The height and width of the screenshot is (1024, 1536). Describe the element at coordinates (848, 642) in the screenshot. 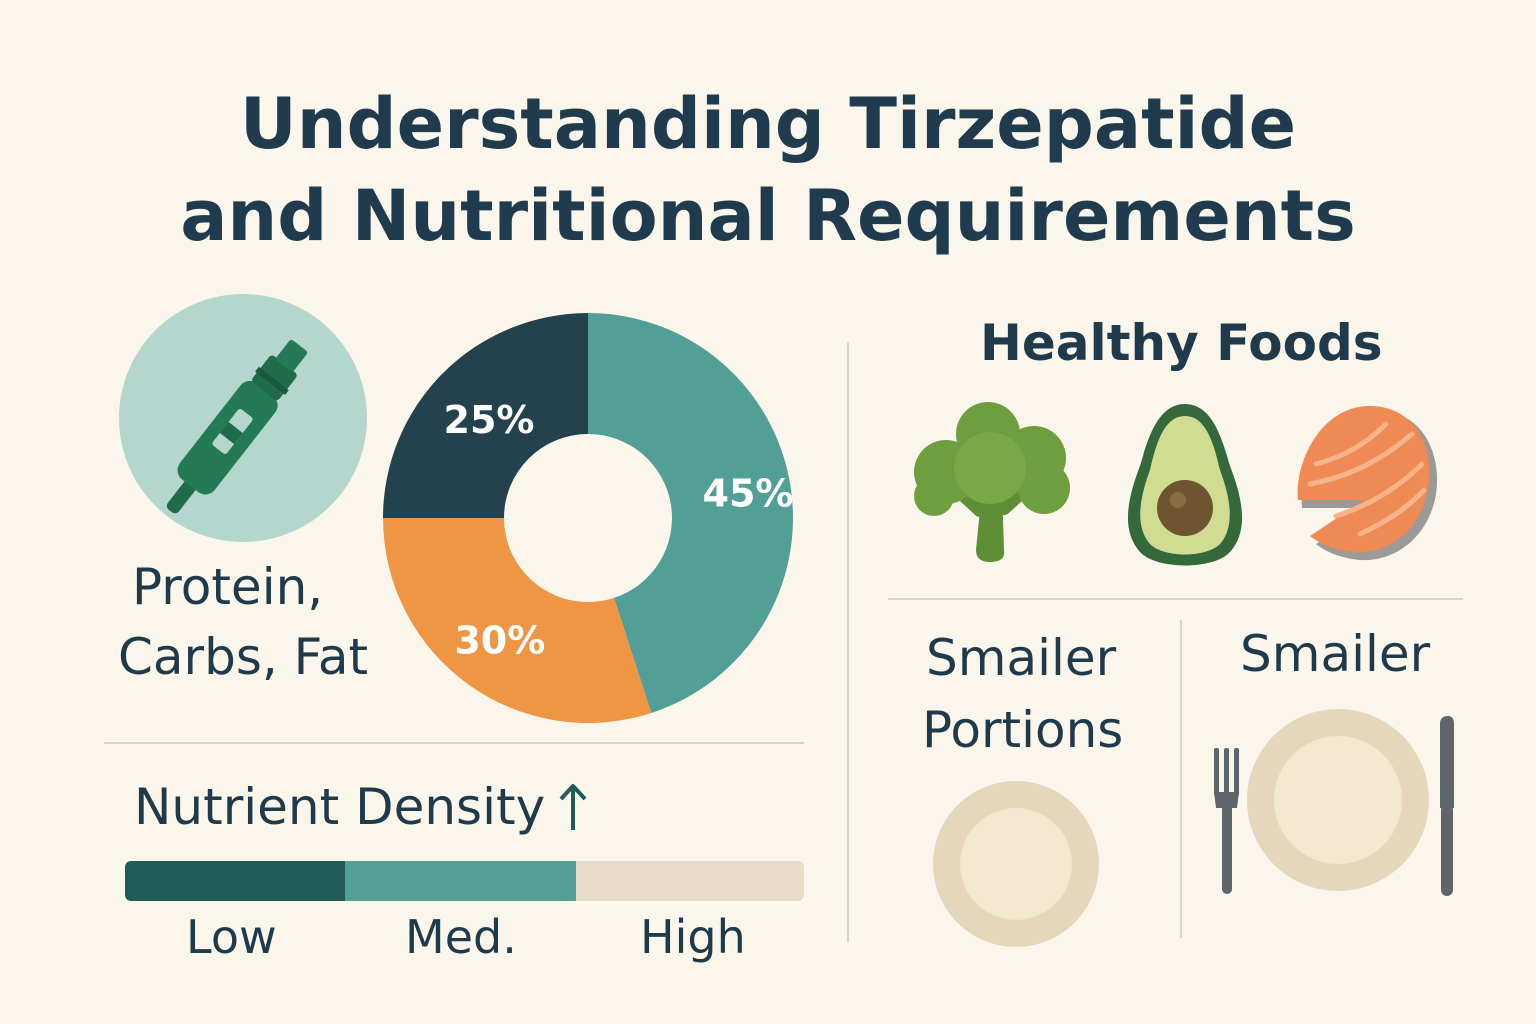

I see `vertical-divider` at that location.